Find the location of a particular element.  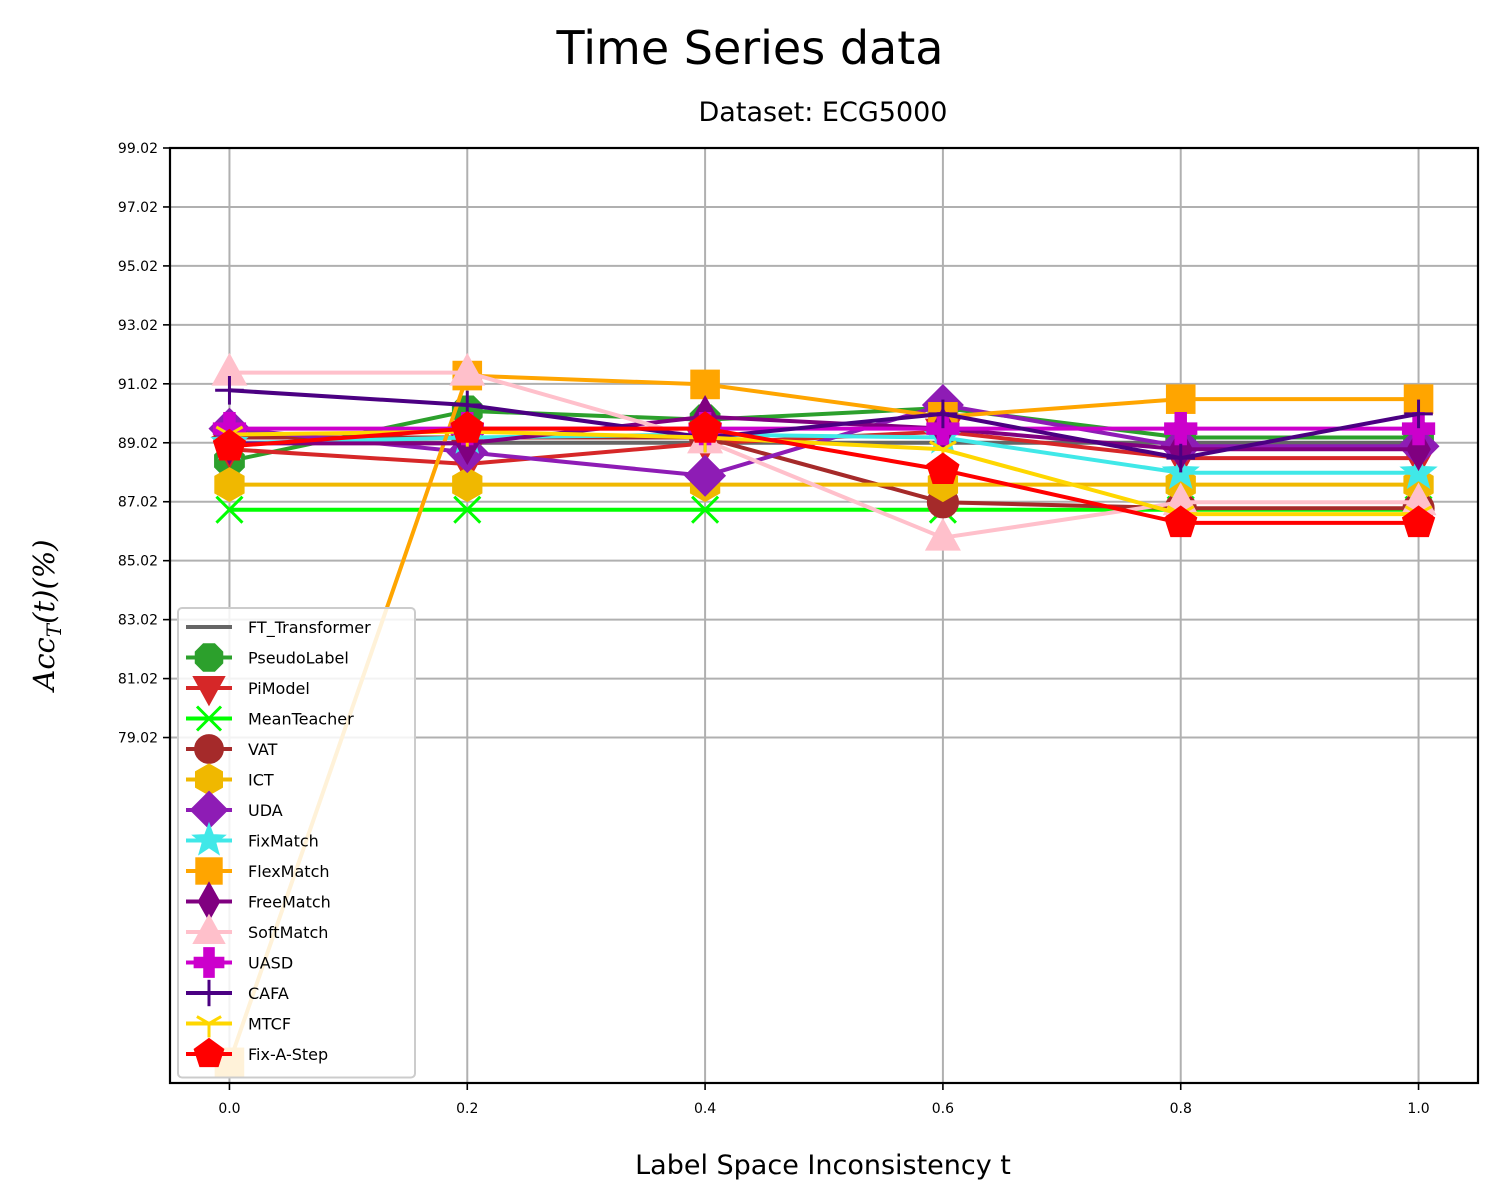

y-axis-label: AccT(t)(%) is located at coordinates (46, 616).